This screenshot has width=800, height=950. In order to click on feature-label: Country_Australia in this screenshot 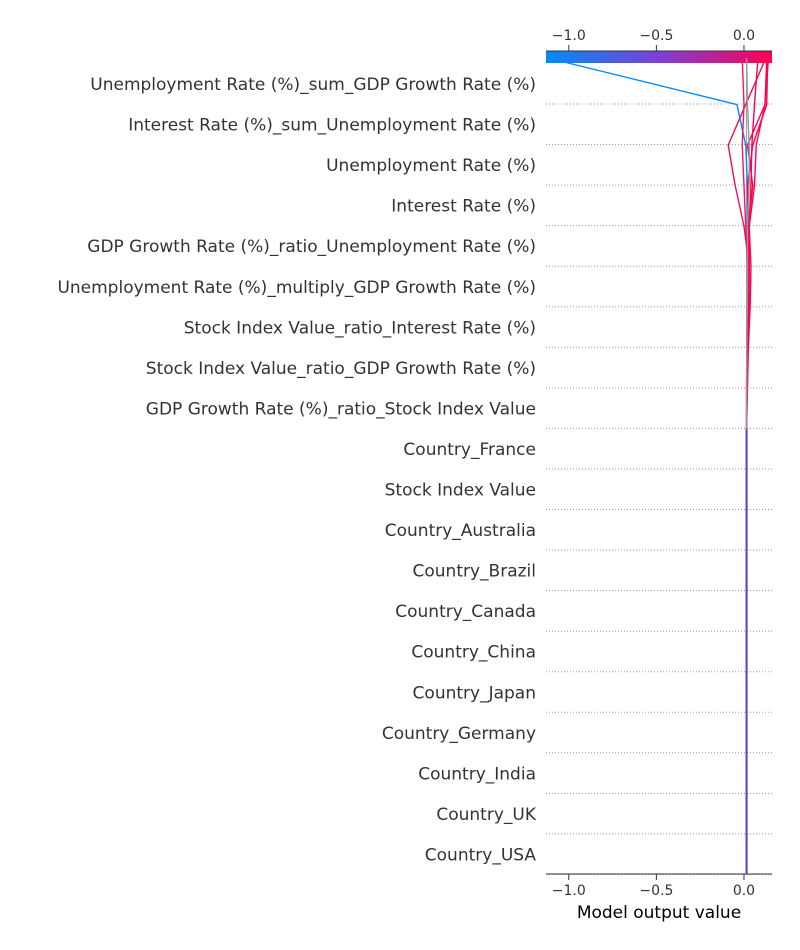, I will do `click(460, 531)`.